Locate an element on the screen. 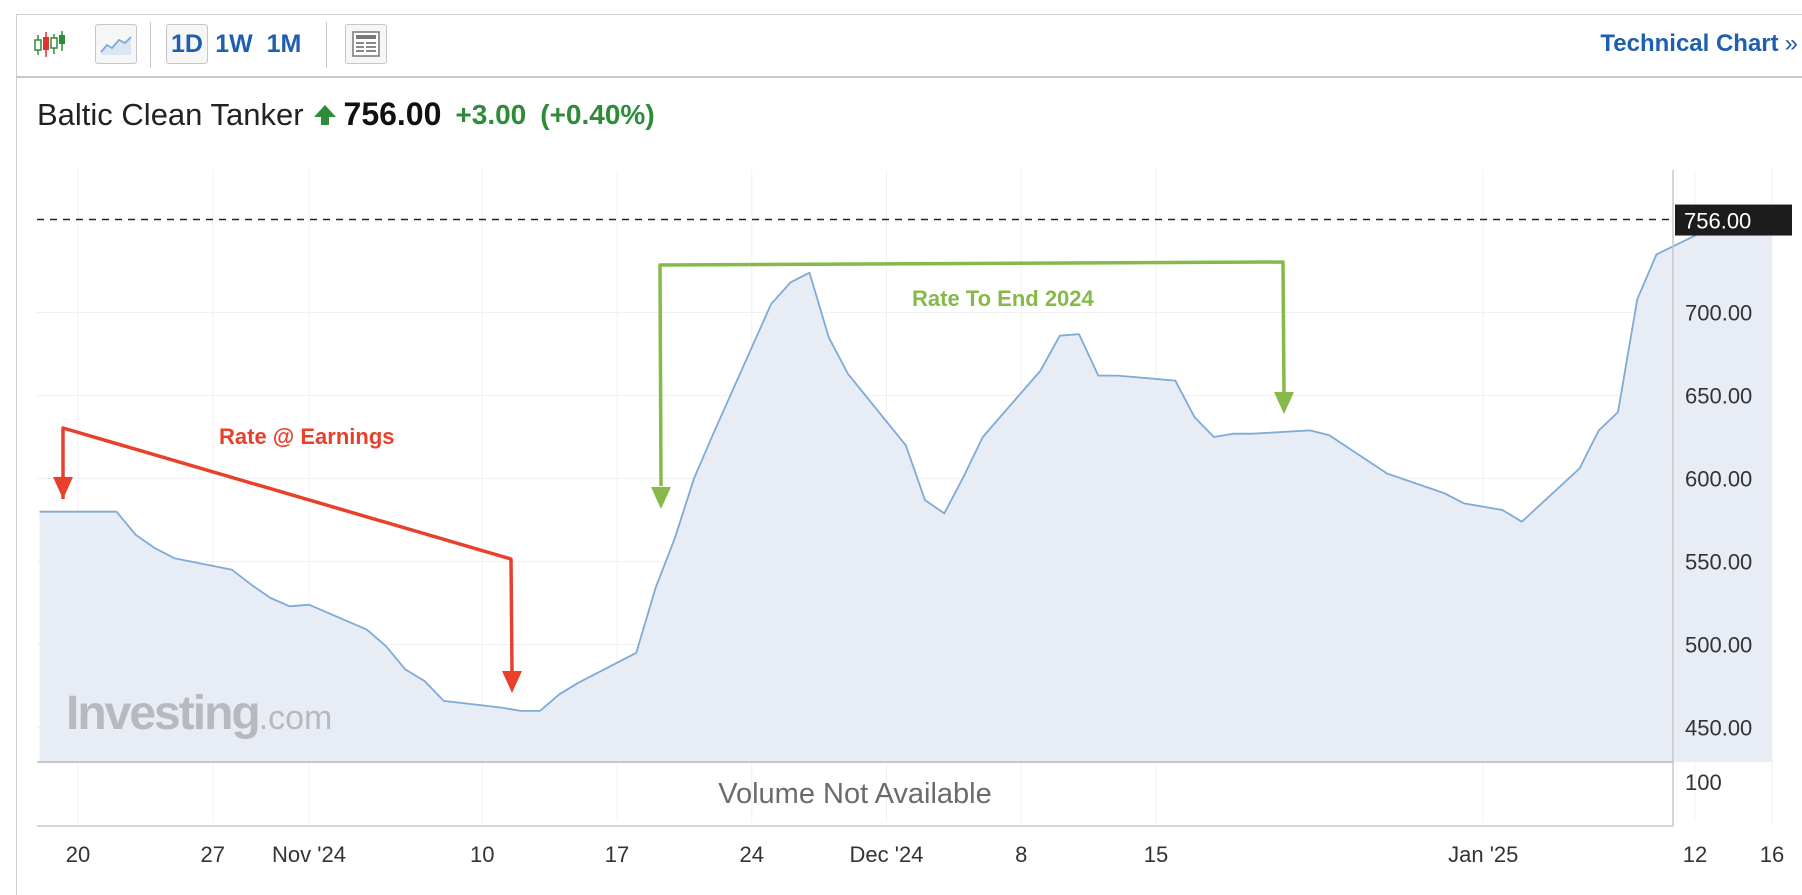  x-tick-label: Jan '25 is located at coordinates (1483, 854).